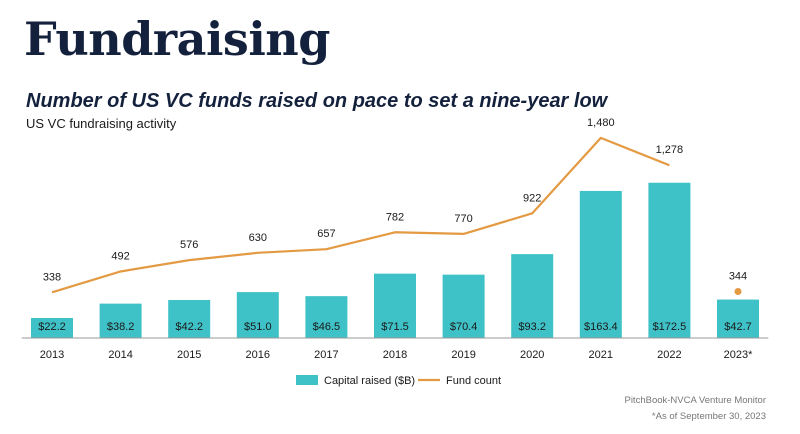 The height and width of the screenshot is (434, 800). What do you see at coordinates (52, 277) in the screenshot?
I see `fund-count-label: 338` at bounding box center [52, 277].